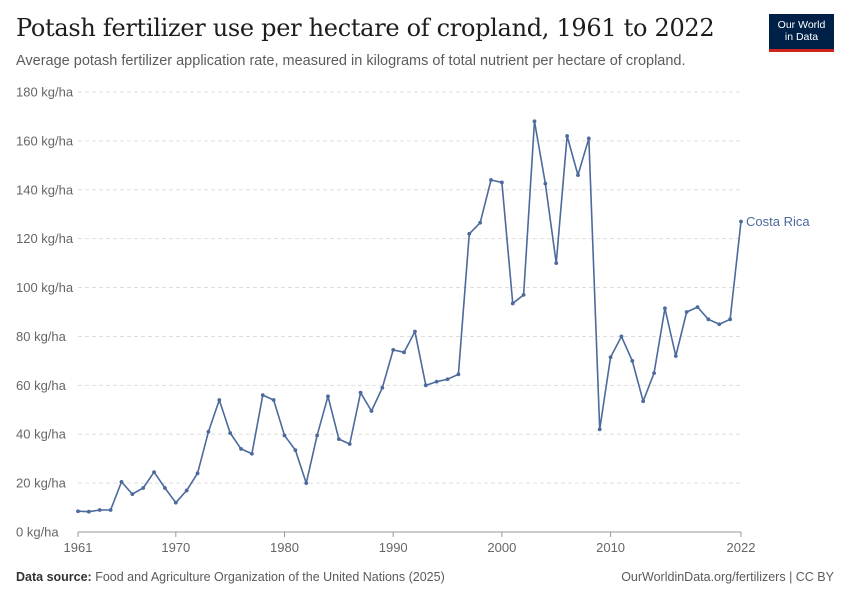 This screenshot has height=600, width=850. I want to click on y-tick-label: 100 kg/ha, so click(45, 287).